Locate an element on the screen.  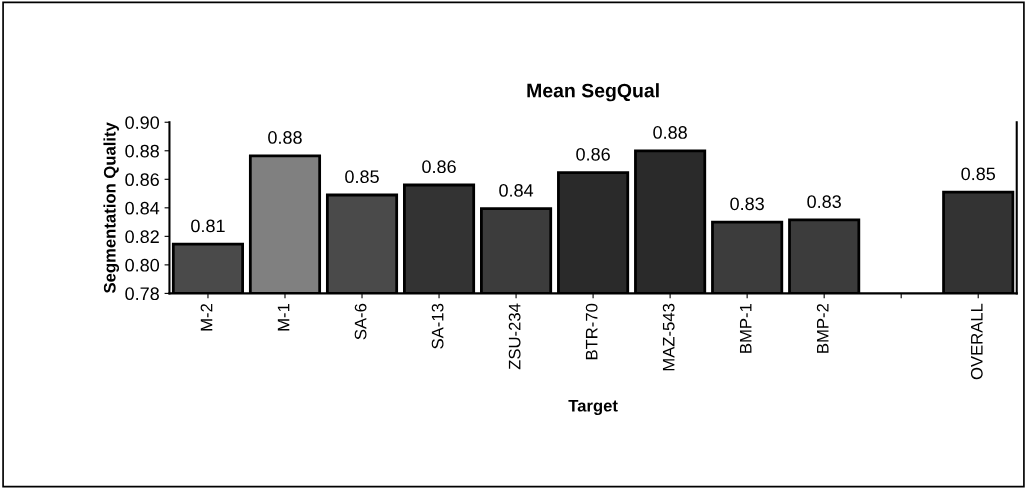
x-tick-label: ZSU-234 is located at coordinates (514, 336).